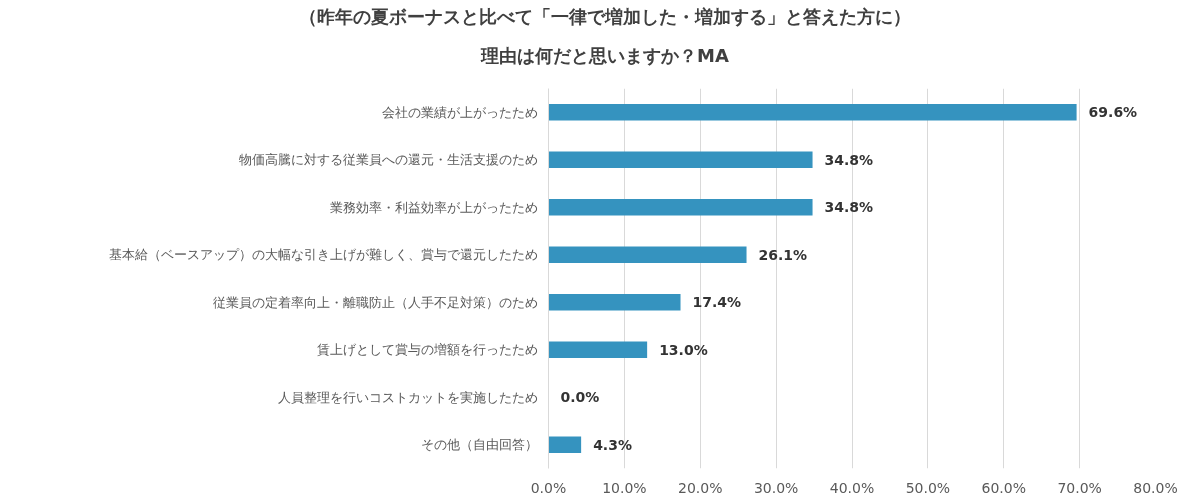  I want to click on x-tick-label: 70.0%, so click(1079, 487).